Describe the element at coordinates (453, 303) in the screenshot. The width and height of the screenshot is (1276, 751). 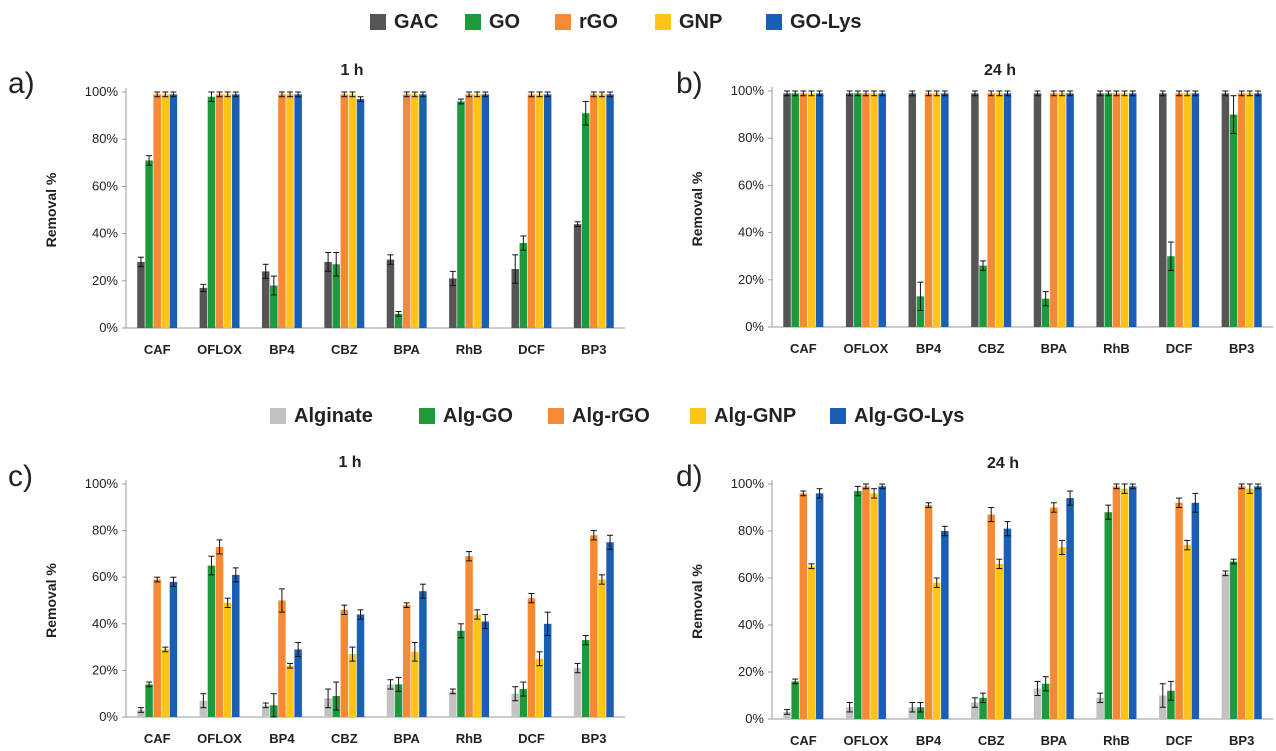
I see `panel-a-bar-gac-rhb` at that location.